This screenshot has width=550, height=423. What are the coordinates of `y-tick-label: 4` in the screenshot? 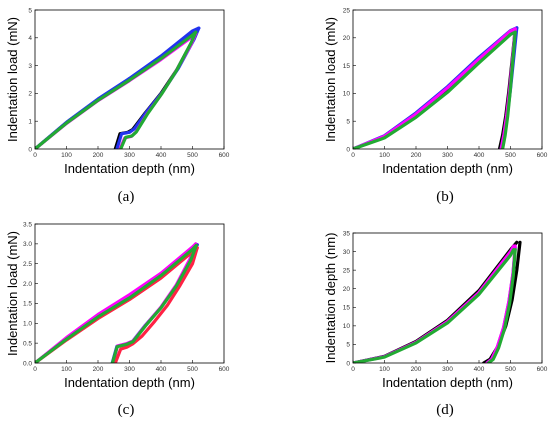 It's located at (30, 38).